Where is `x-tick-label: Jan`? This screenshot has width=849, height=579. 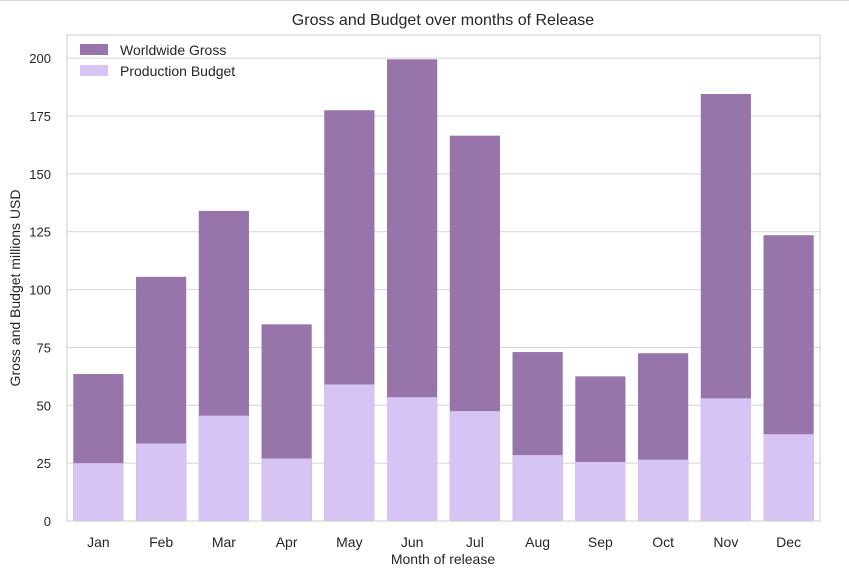
x-tick-label: Jan is located at coordinates (98, 542).